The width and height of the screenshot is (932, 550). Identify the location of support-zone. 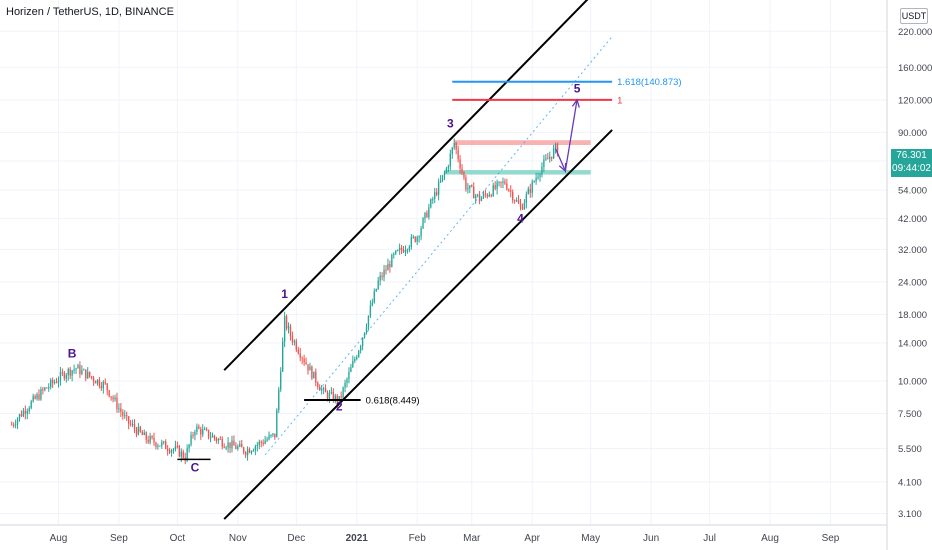
(517, 172).